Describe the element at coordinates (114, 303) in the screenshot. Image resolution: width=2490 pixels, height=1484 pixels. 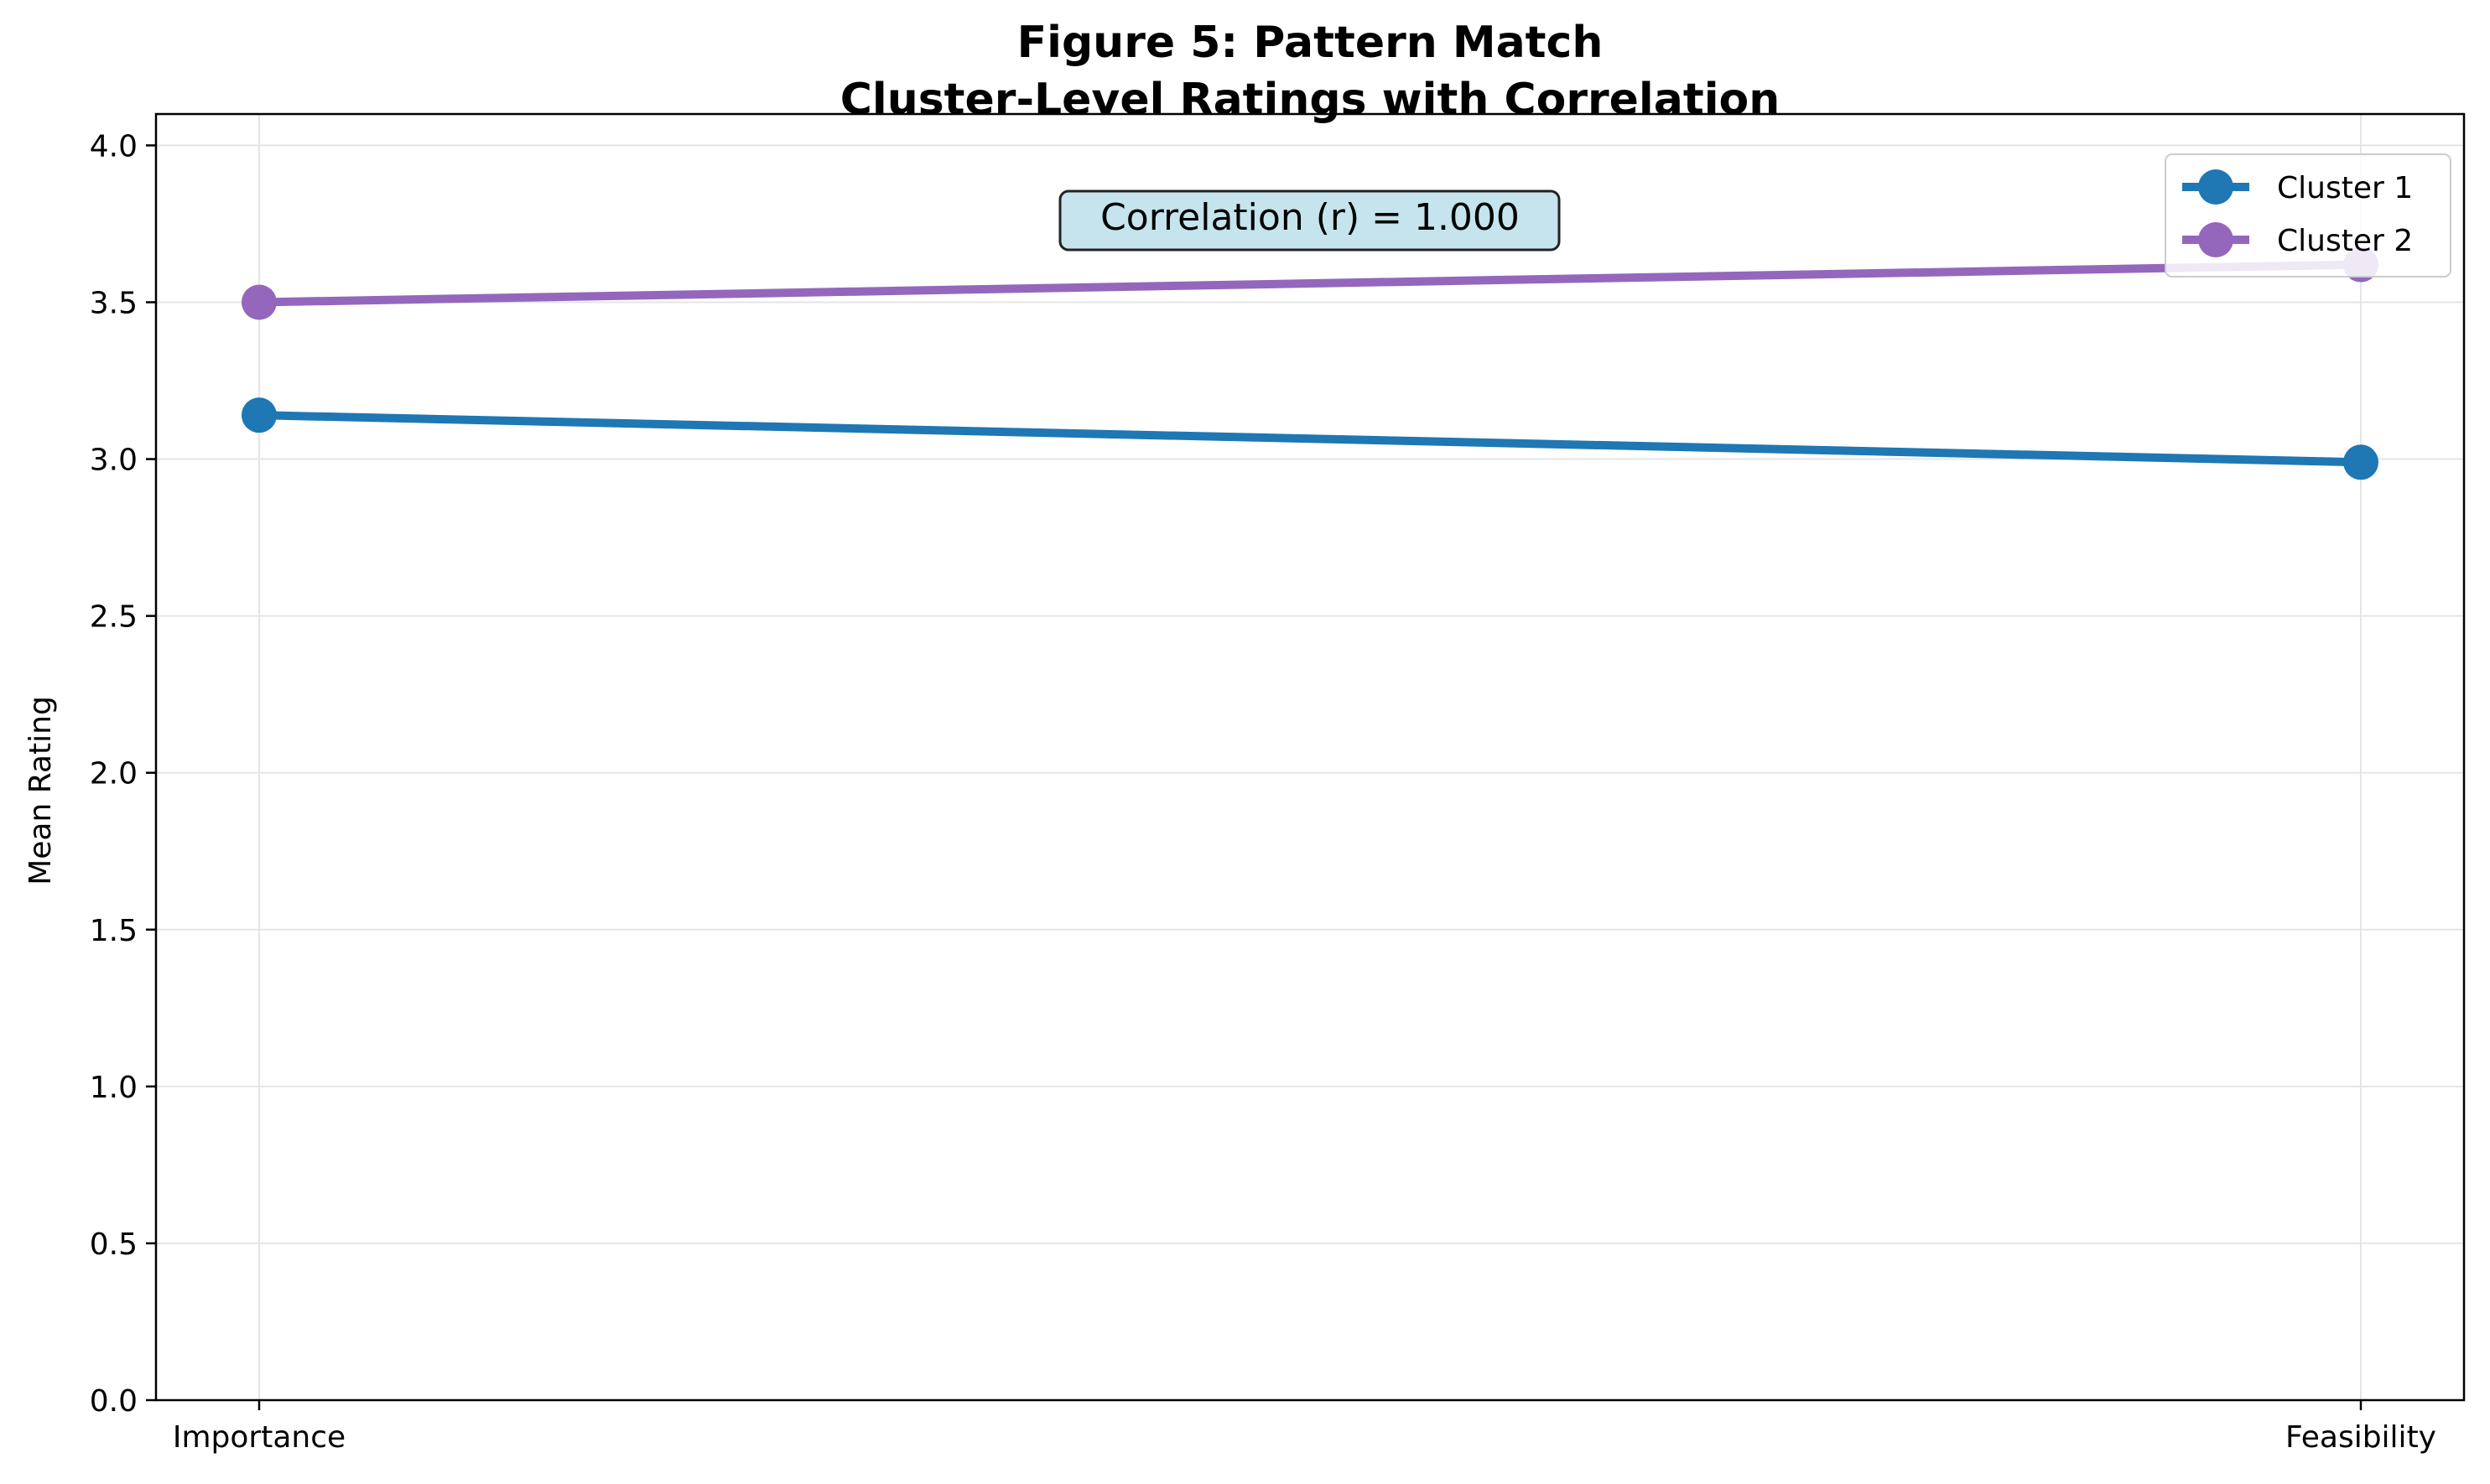
I see `y-tick-label: 3.5` at that location.